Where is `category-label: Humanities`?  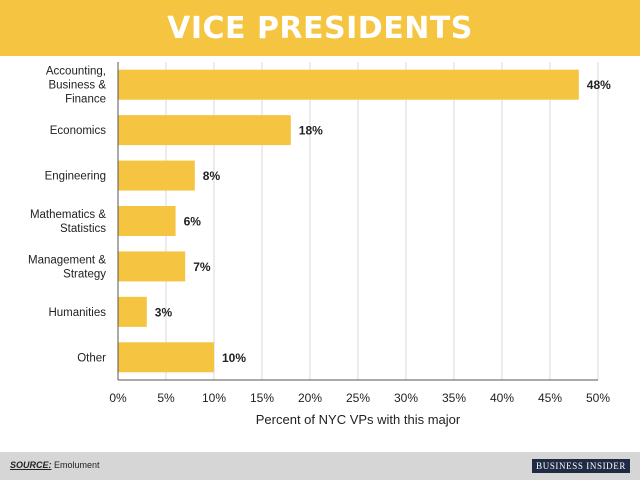
category-label: Humanities is located at coordinates (77, 313).